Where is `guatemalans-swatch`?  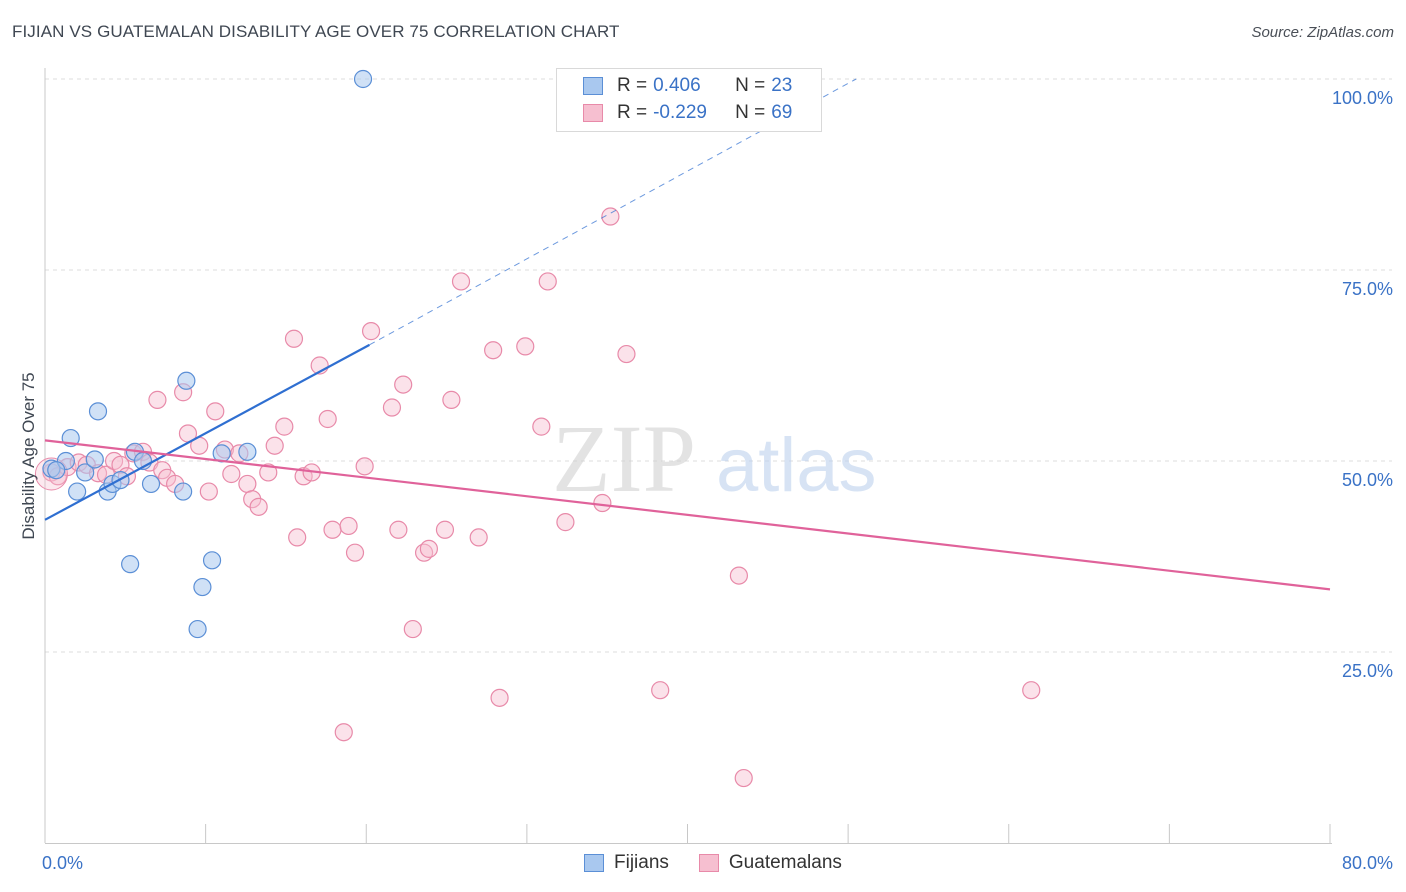 guatemalans-swatch is located at coordinates (593, 113).